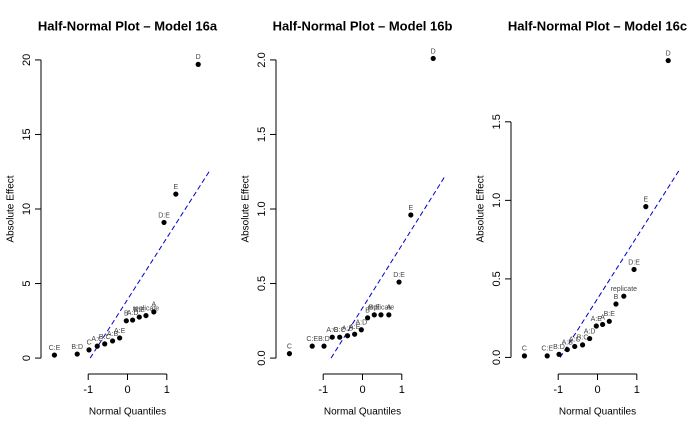 This screenshot has height=432, width=700. What do you see at coordinates (128, 25) in the screenshot?
I see `chart-title: Half-Normal Plot – Model 16a` at bounding box center [128, 25].